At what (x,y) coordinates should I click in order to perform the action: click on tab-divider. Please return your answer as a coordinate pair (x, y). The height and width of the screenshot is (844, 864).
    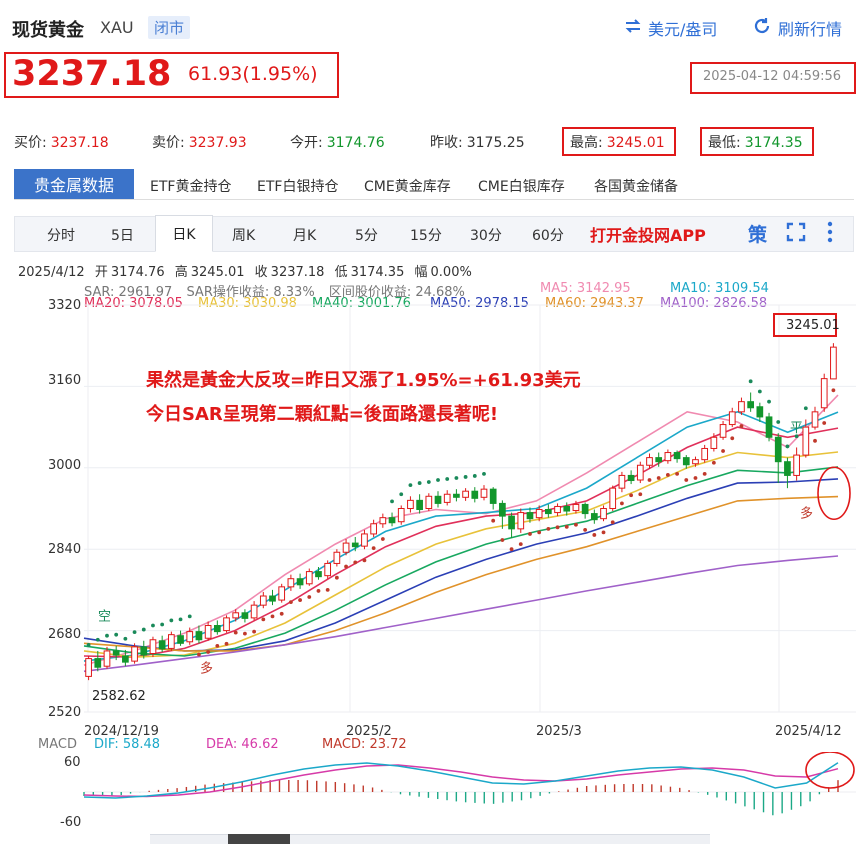
    Looking at the image, I should click on (434, 199).